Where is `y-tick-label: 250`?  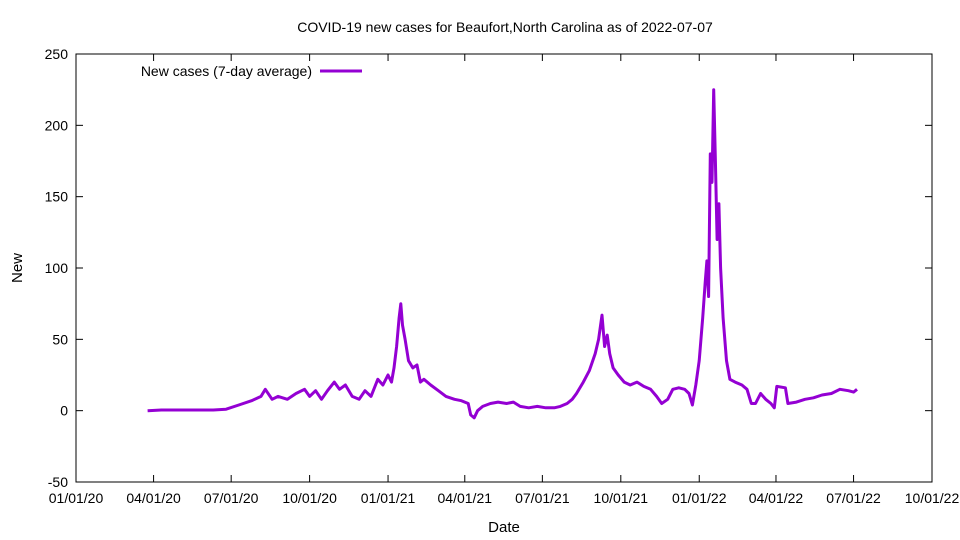 y-tick-label: 250 is located at coordinates (57, 54).